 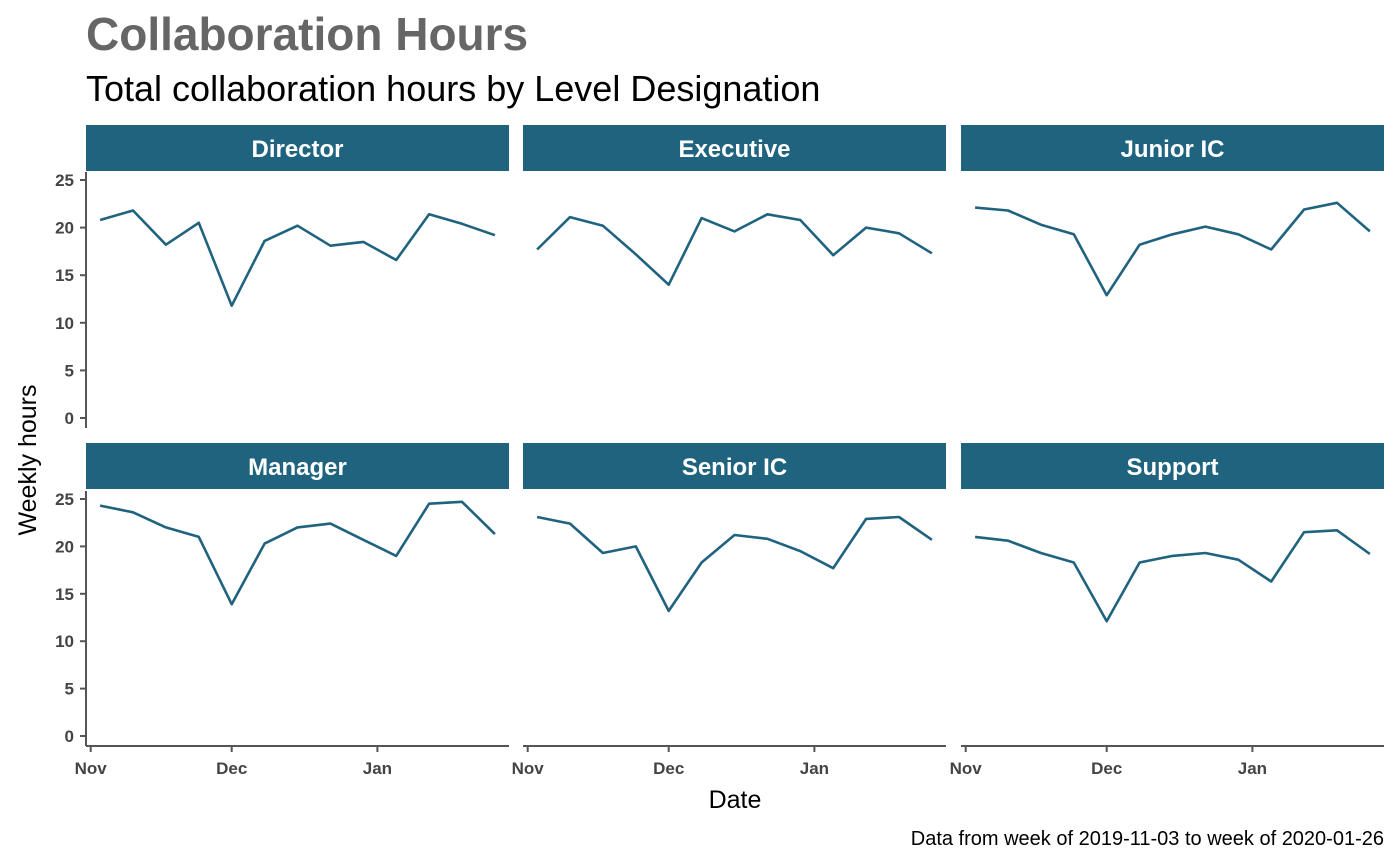 I want to click on facet-director-panel: Director 0 5 10 15 20 25, so click(x=282, y=276).